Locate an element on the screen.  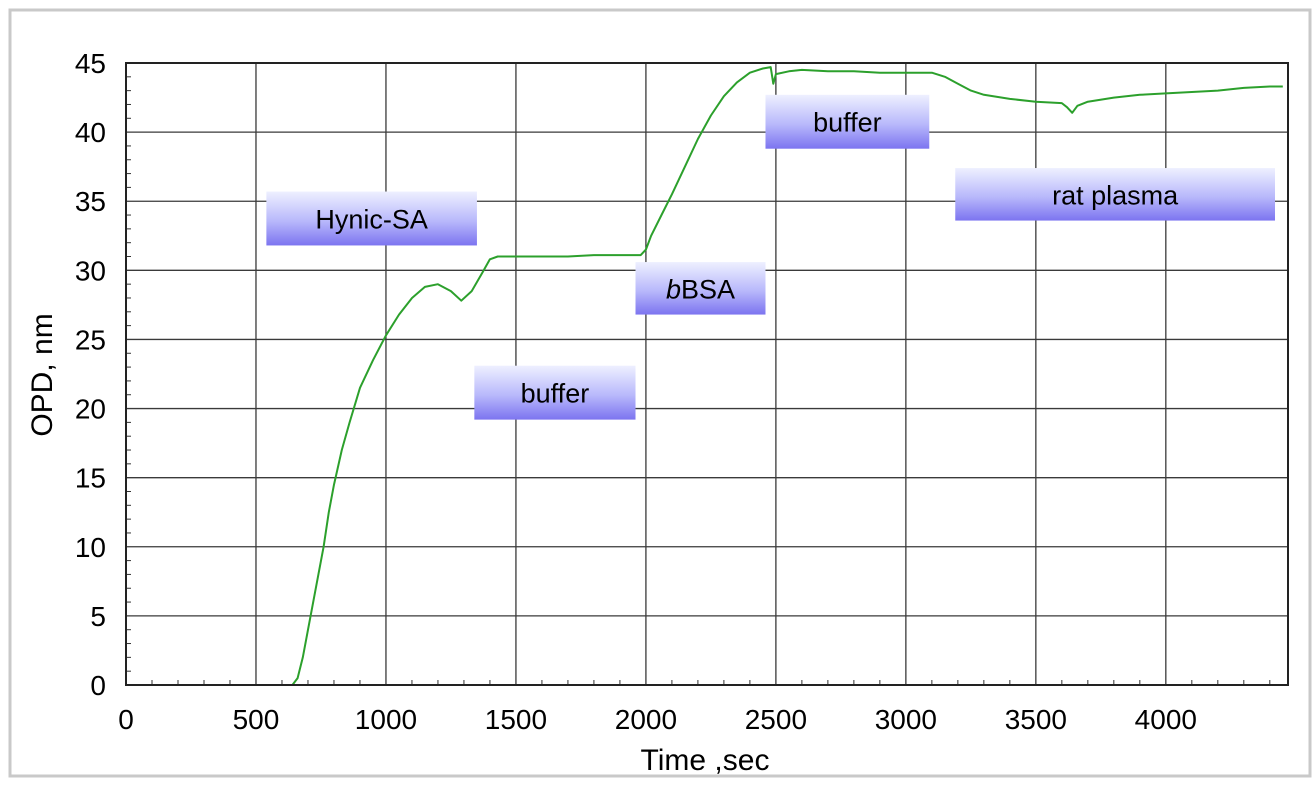
y-tick-label: 15 is located at coordinates (90, 478).